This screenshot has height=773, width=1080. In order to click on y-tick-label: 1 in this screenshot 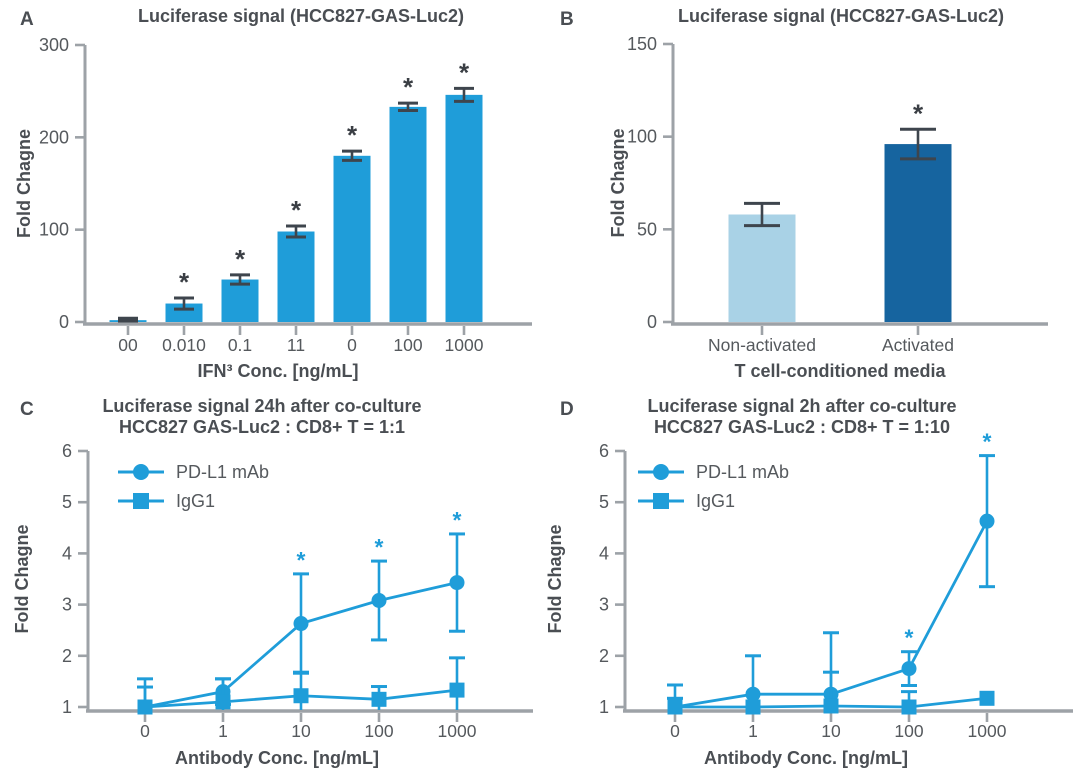, I will do `click(67, 707)`.